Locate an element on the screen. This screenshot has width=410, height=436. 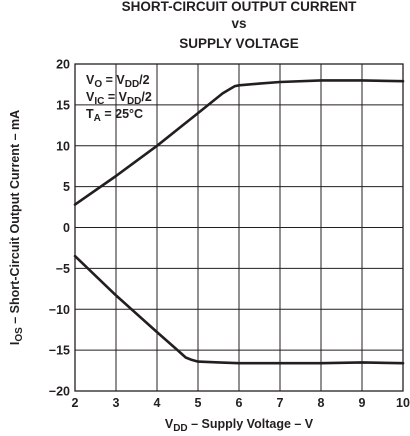
chart-title-line-3: SUPPLY VOLTAGE is located at coordinates (239, 43).